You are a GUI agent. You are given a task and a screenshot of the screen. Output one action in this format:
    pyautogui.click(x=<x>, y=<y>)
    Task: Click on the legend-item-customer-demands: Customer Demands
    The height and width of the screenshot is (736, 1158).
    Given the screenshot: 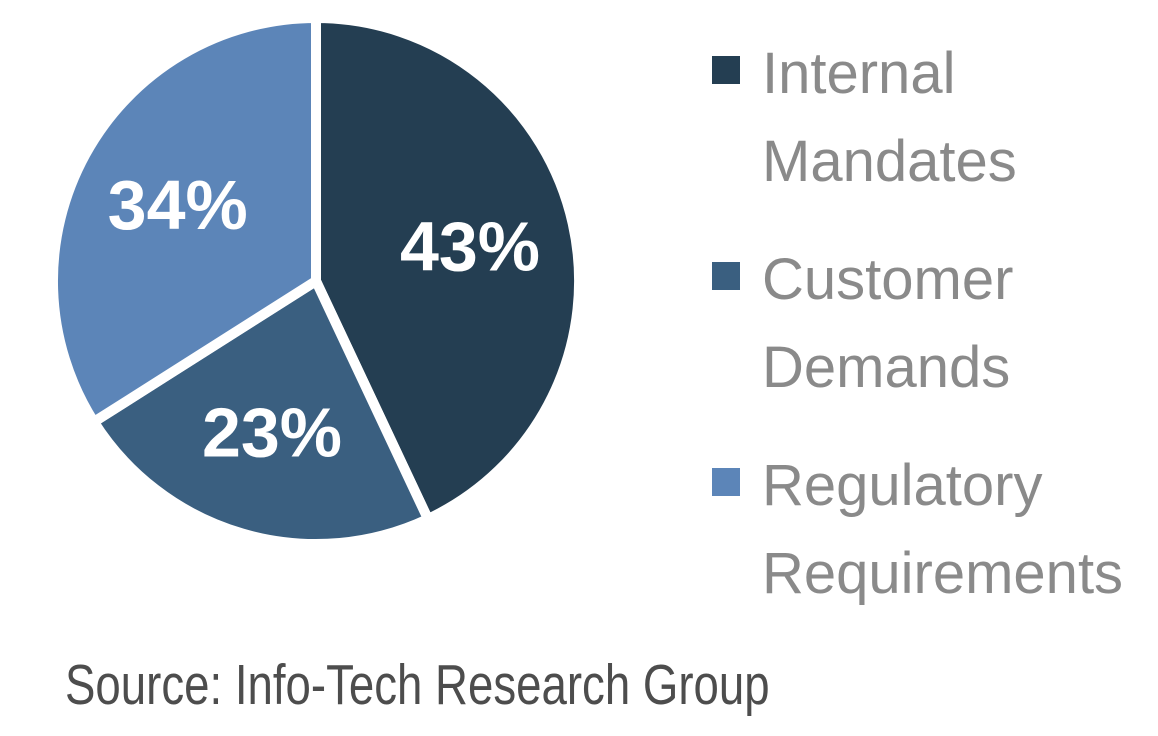 What is the action you would take?
    pyautogui.click(x=932, y=324)
    